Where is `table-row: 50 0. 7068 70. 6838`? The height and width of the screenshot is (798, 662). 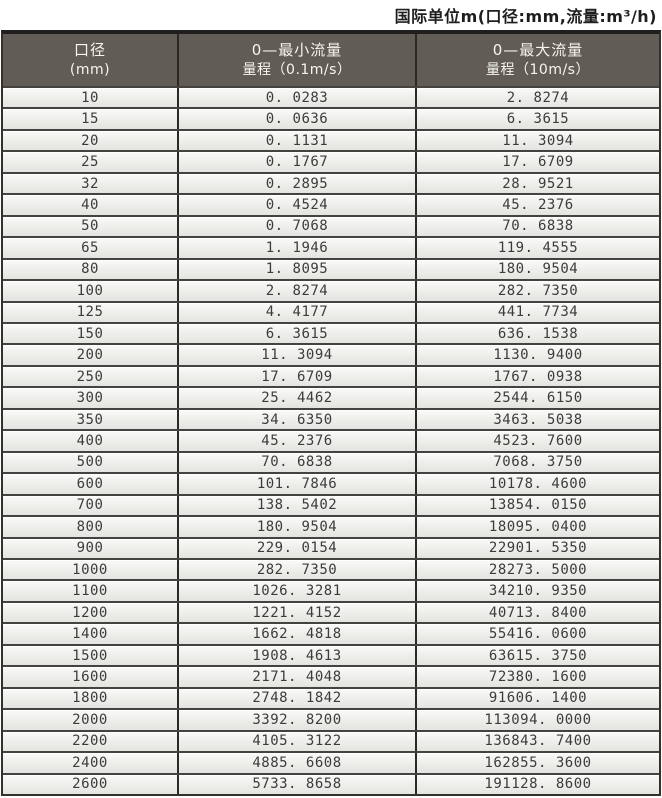 table-row: 50 0. 7068 70. 6838 is located at coordinates (331, 225).